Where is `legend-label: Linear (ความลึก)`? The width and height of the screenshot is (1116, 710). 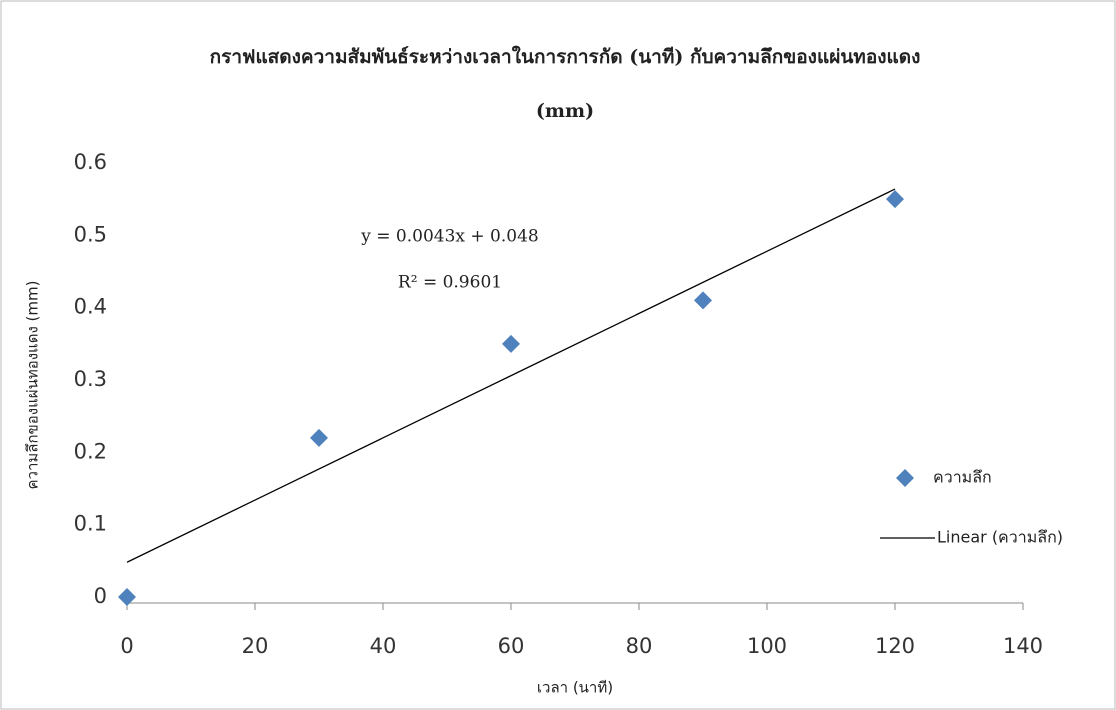
legend-label: Linear (ความลึก) is located at coordinates (1000, 537).